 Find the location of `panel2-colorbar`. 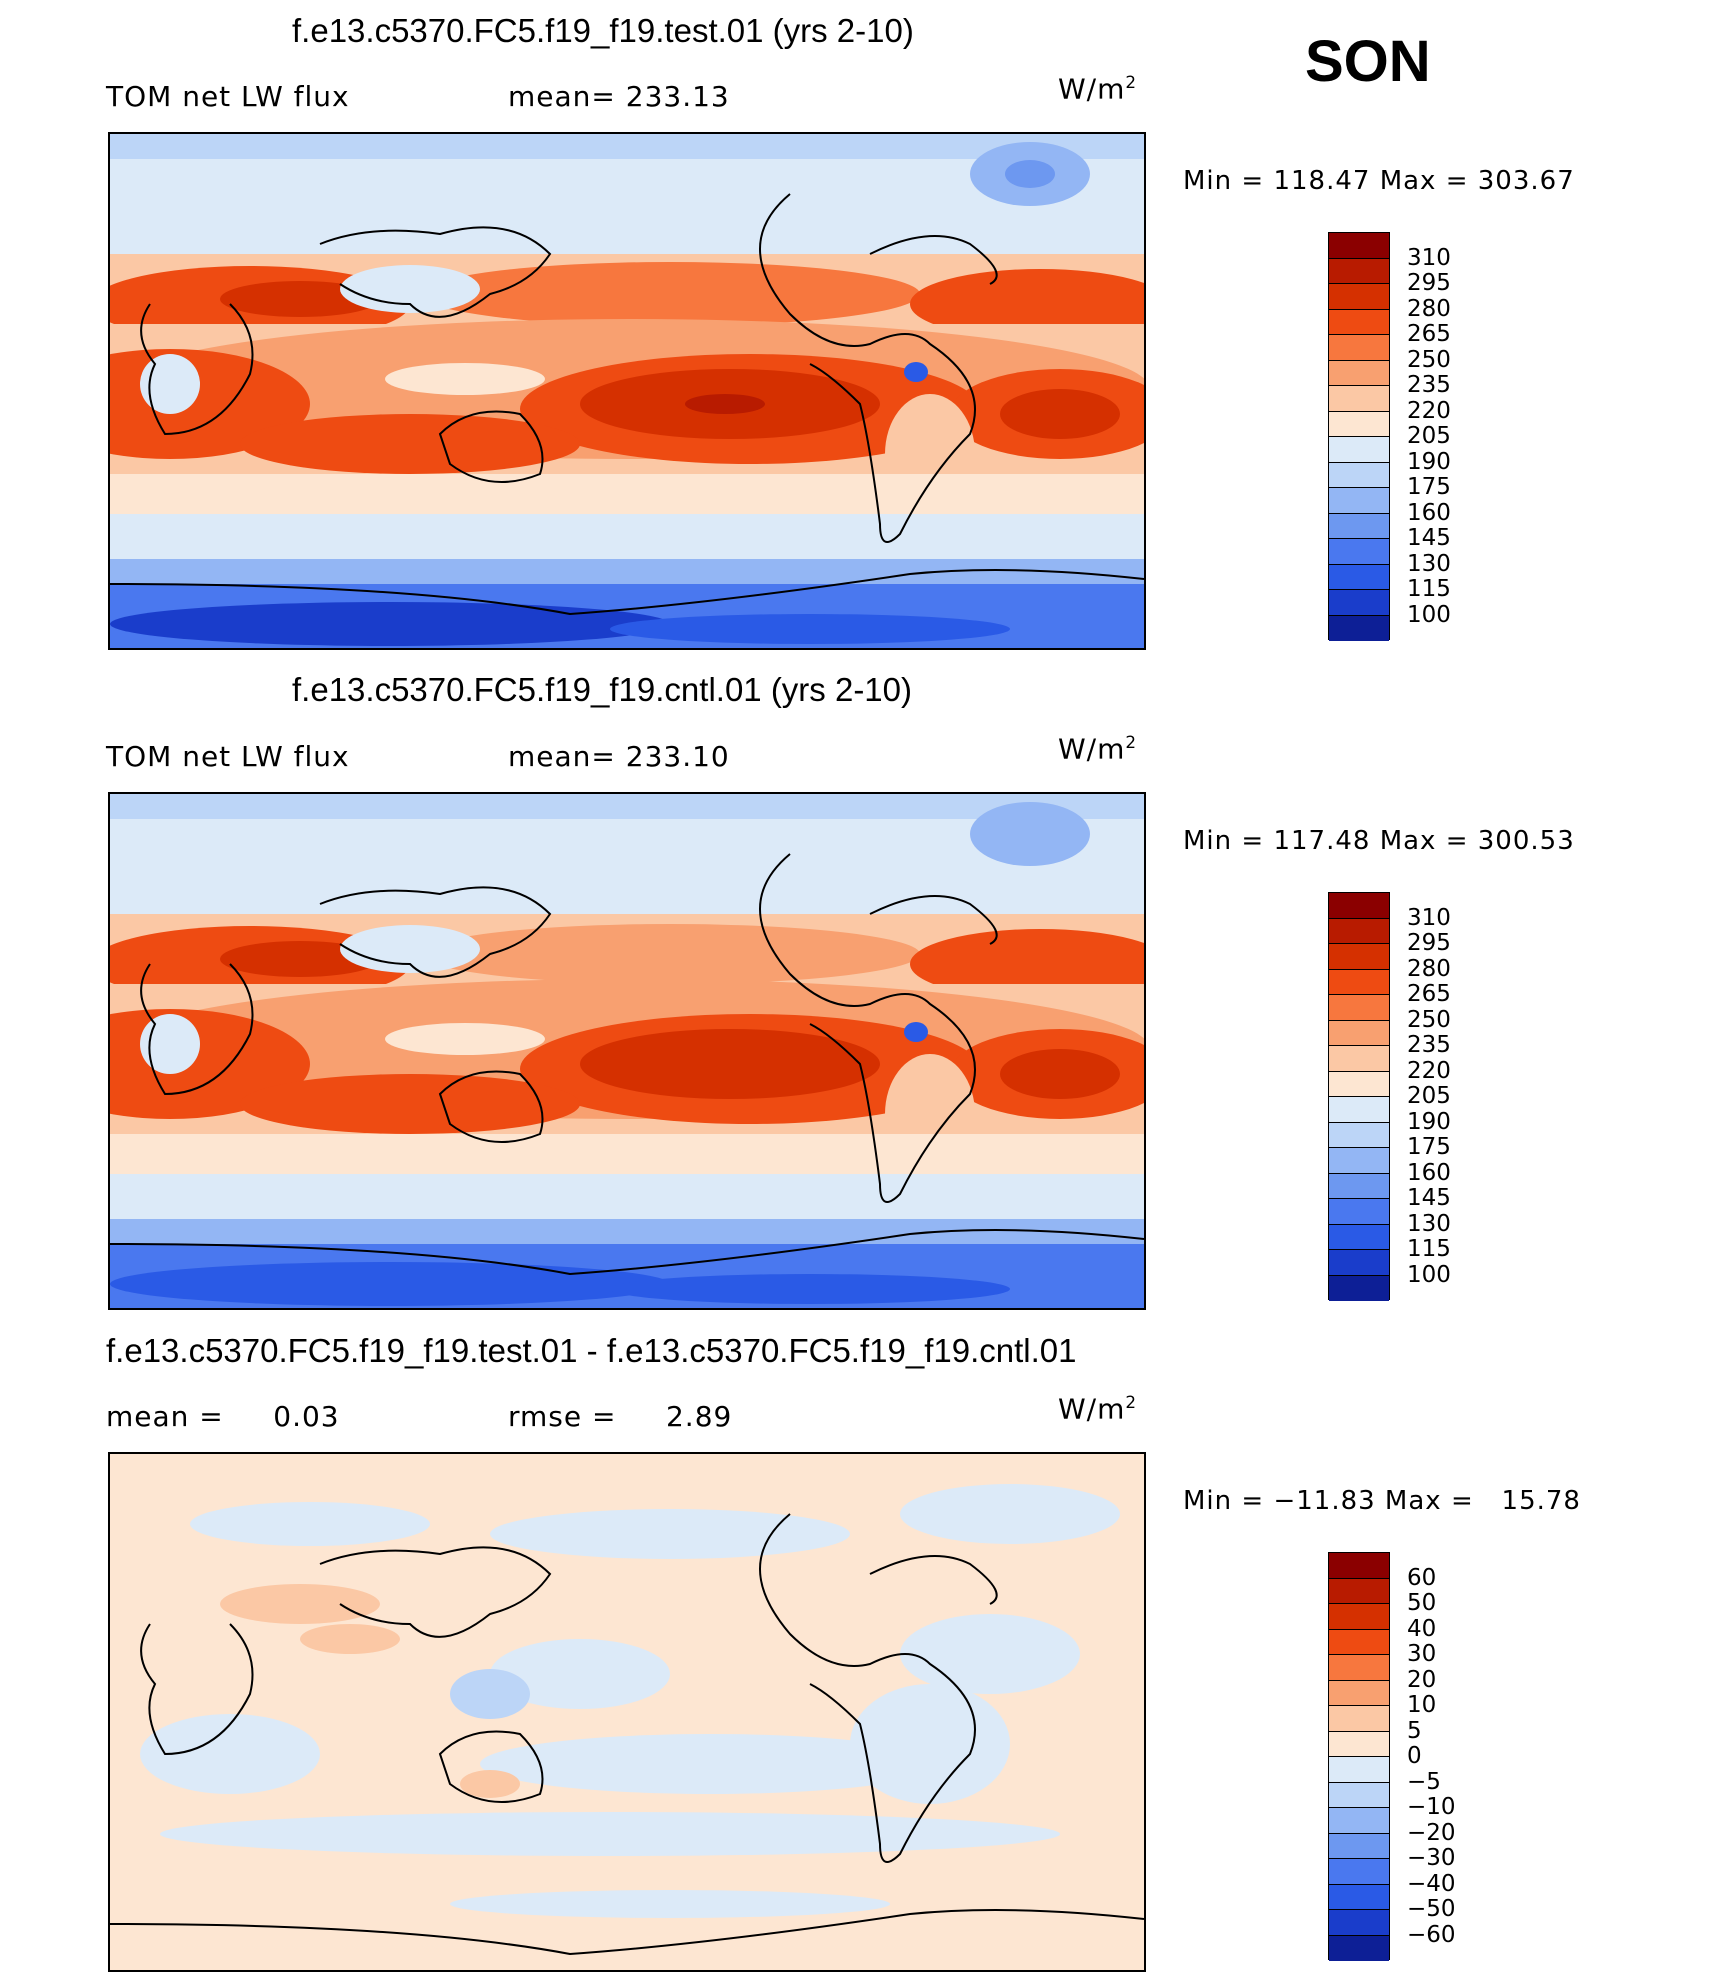

panel2-colorbar is located at coordinates (1359, 1096).